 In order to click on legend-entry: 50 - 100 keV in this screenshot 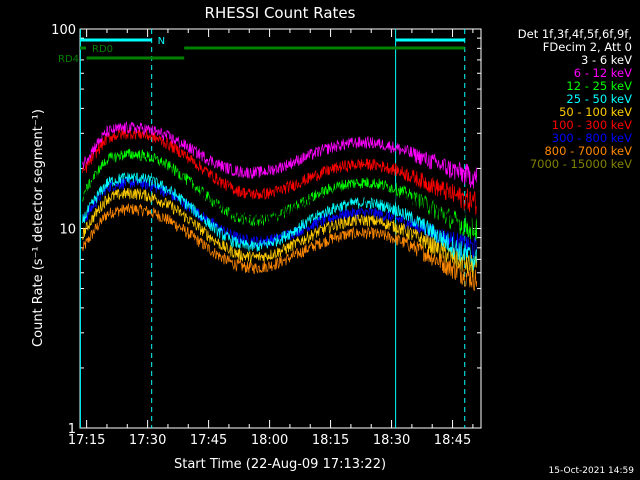, I will do `click(575, 112)`.